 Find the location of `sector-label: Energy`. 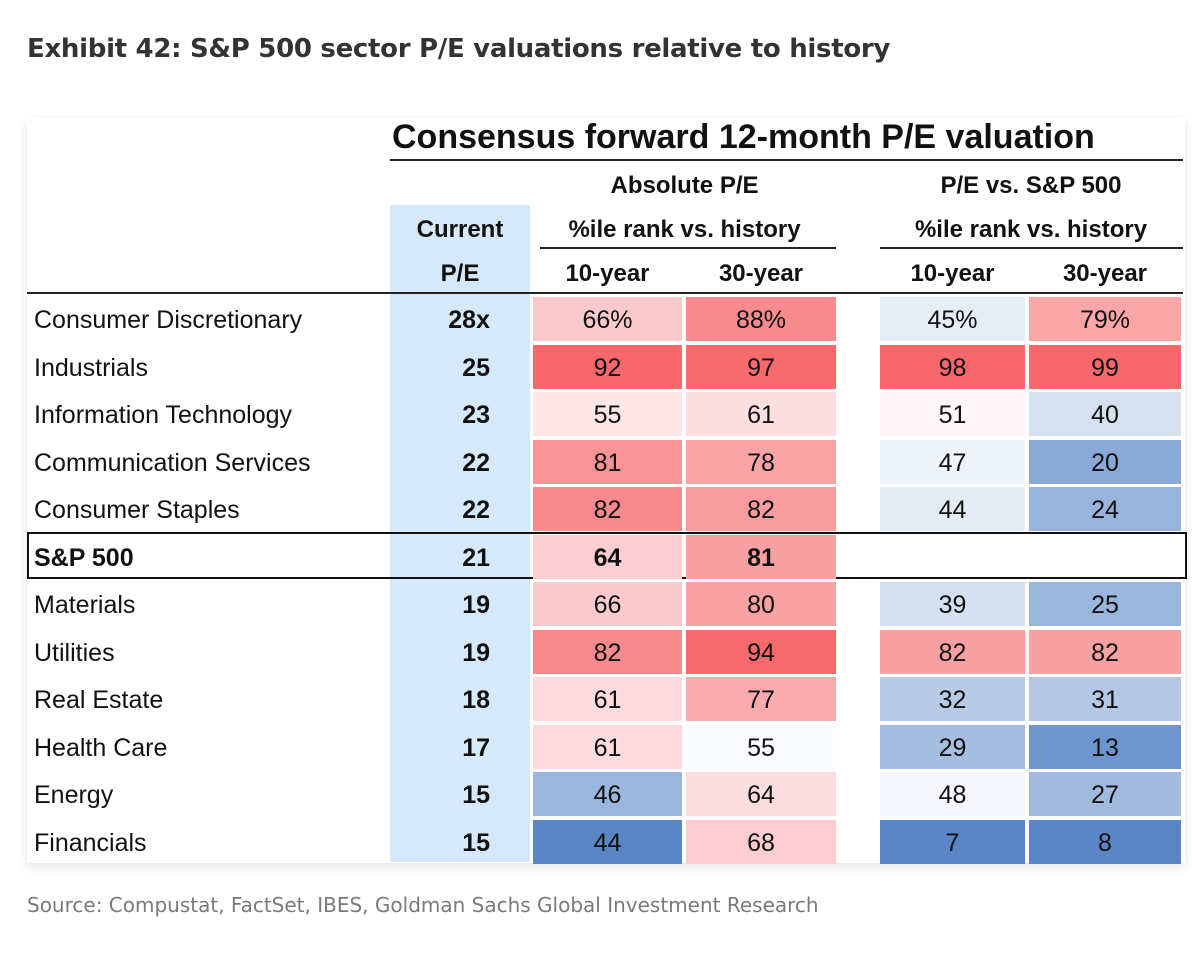

sector-label: Energy is located at coordinates (74, 795).